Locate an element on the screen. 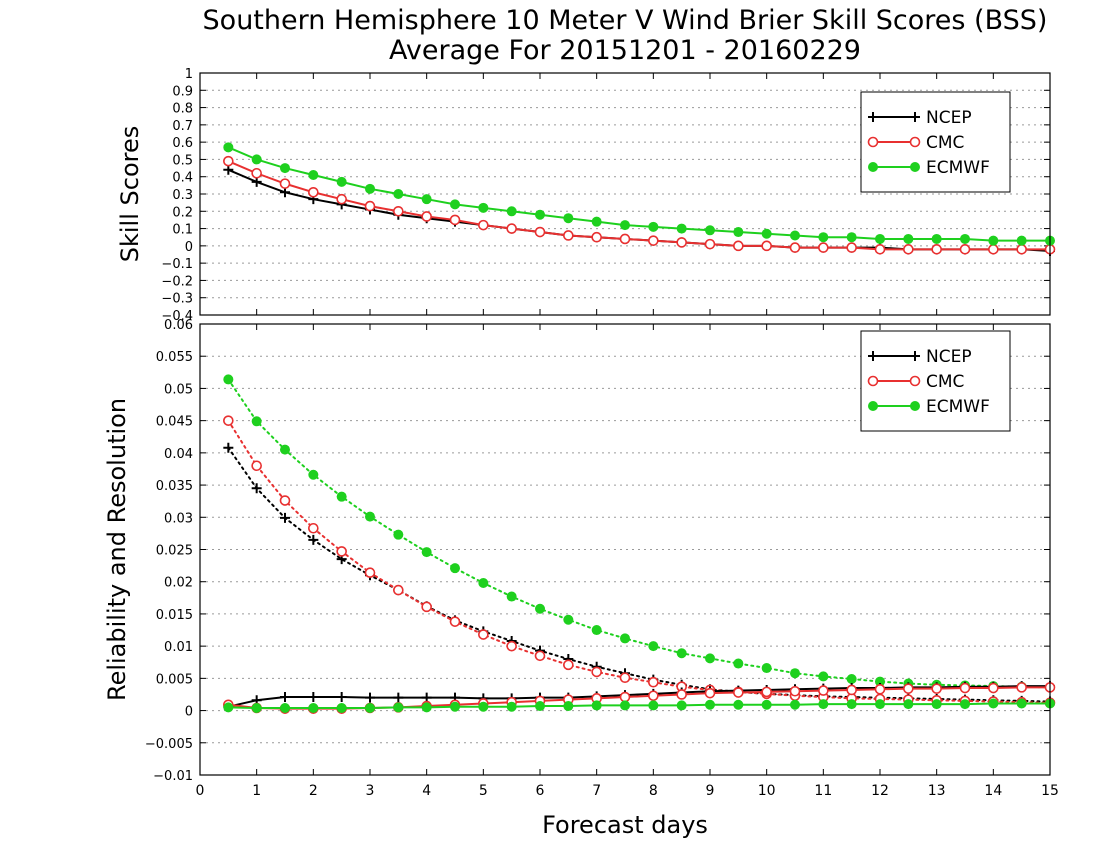  x-tick-label: 2 is located at coordinates (313, 791).